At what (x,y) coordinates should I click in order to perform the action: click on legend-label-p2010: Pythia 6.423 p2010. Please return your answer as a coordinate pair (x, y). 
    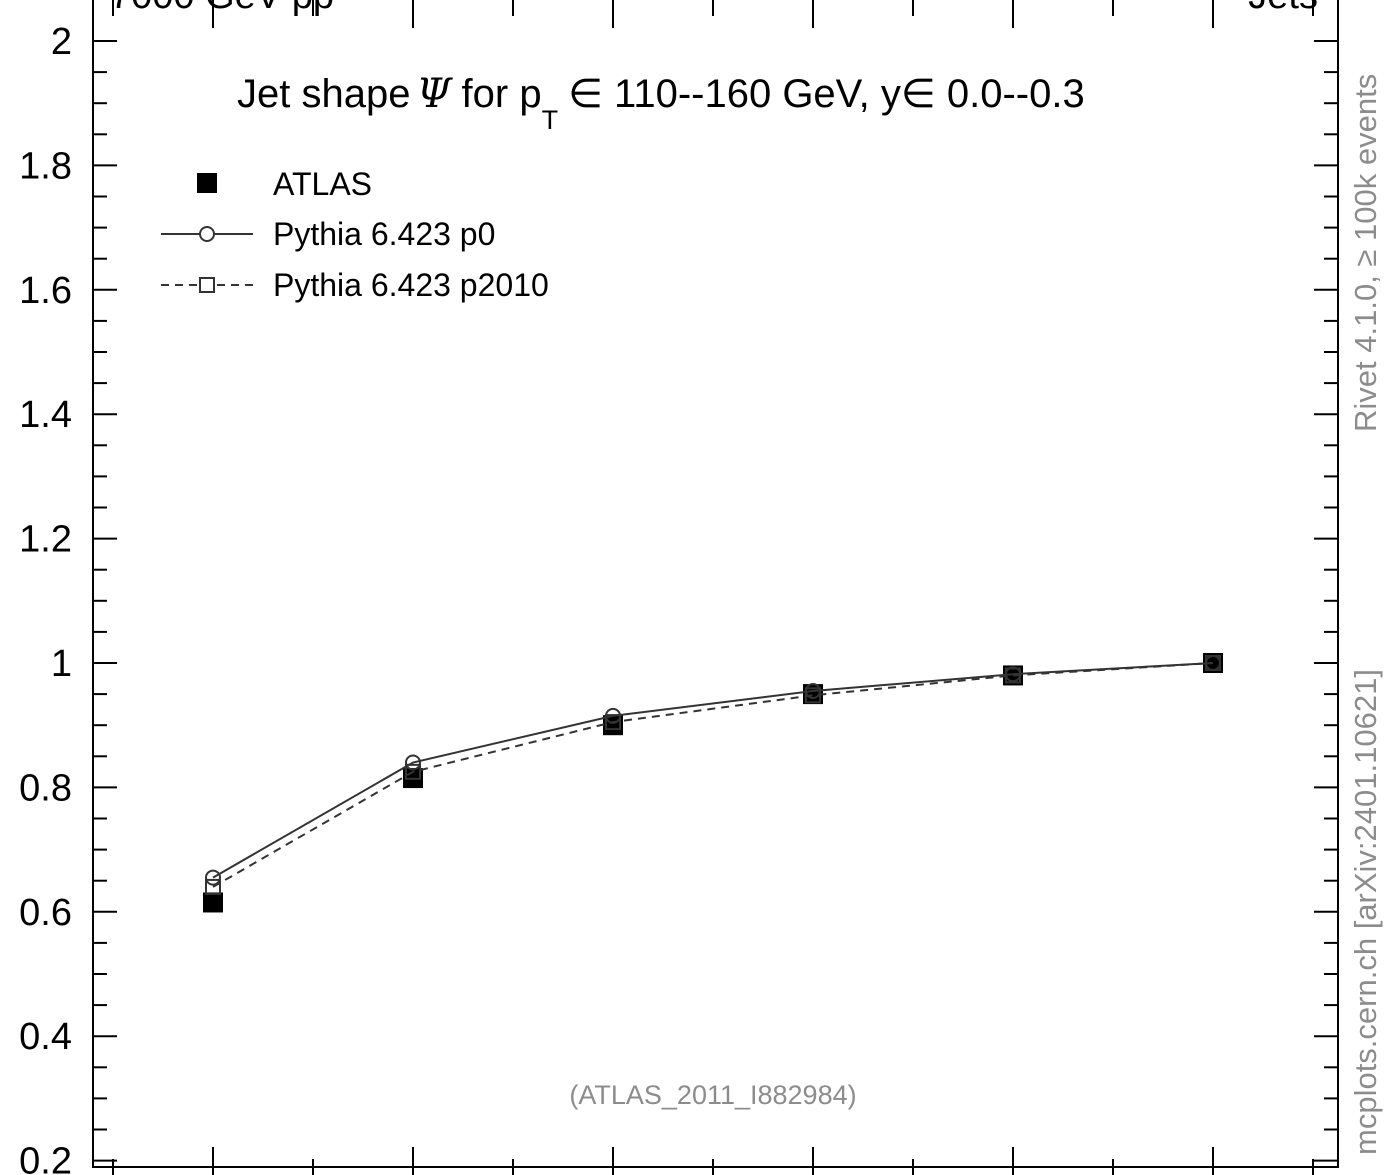
    Looking at the image, I should click on (411, 285).